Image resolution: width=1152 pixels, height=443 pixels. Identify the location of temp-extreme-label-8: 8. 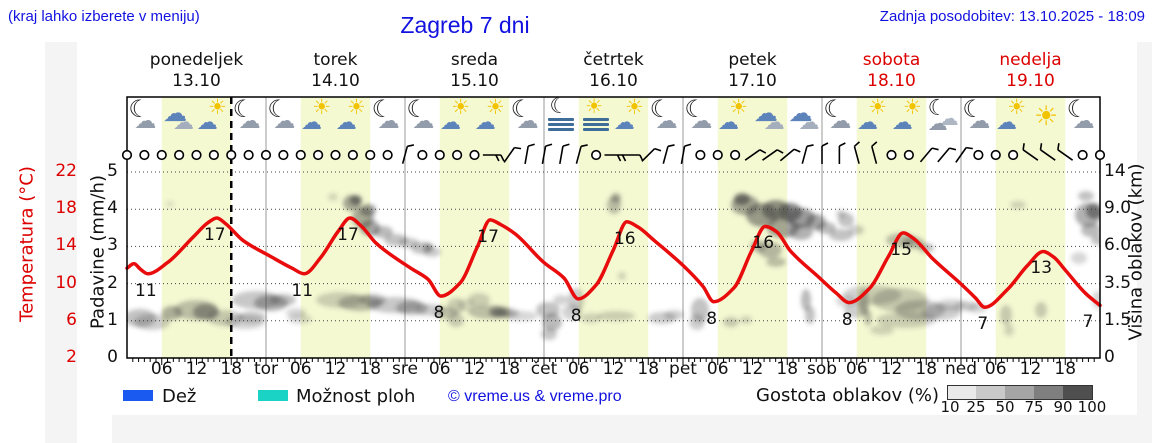
(576, 315).